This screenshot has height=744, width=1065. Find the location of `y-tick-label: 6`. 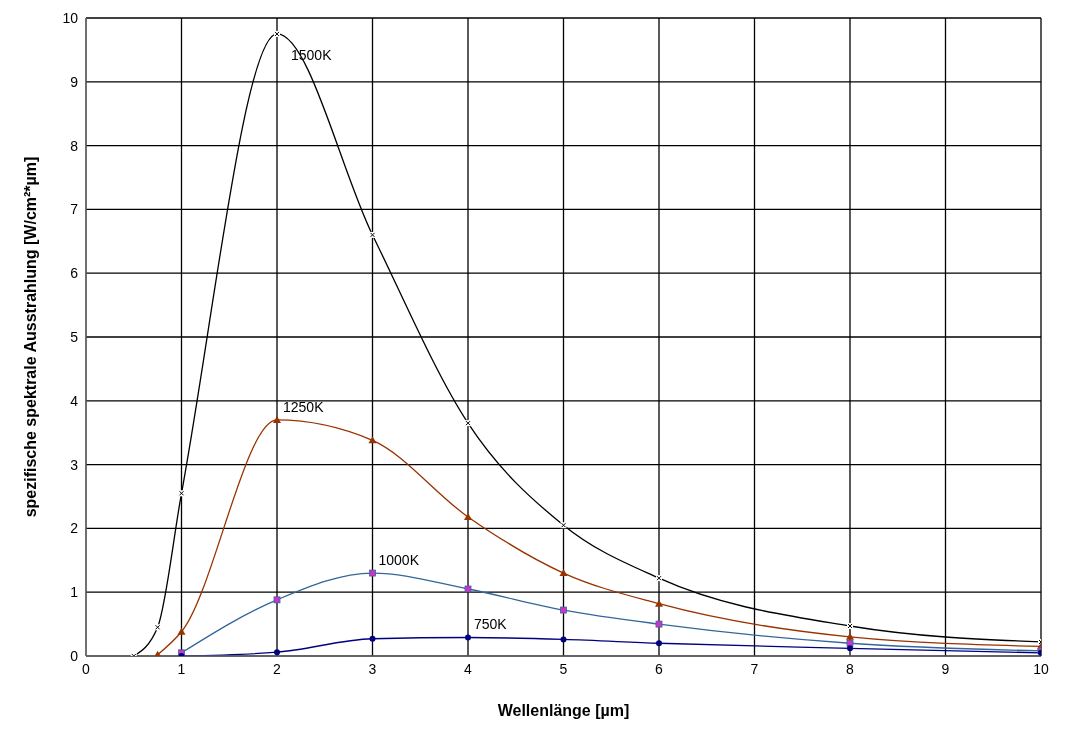

y-tick-label: 6 is located at coordinates (74, 273).